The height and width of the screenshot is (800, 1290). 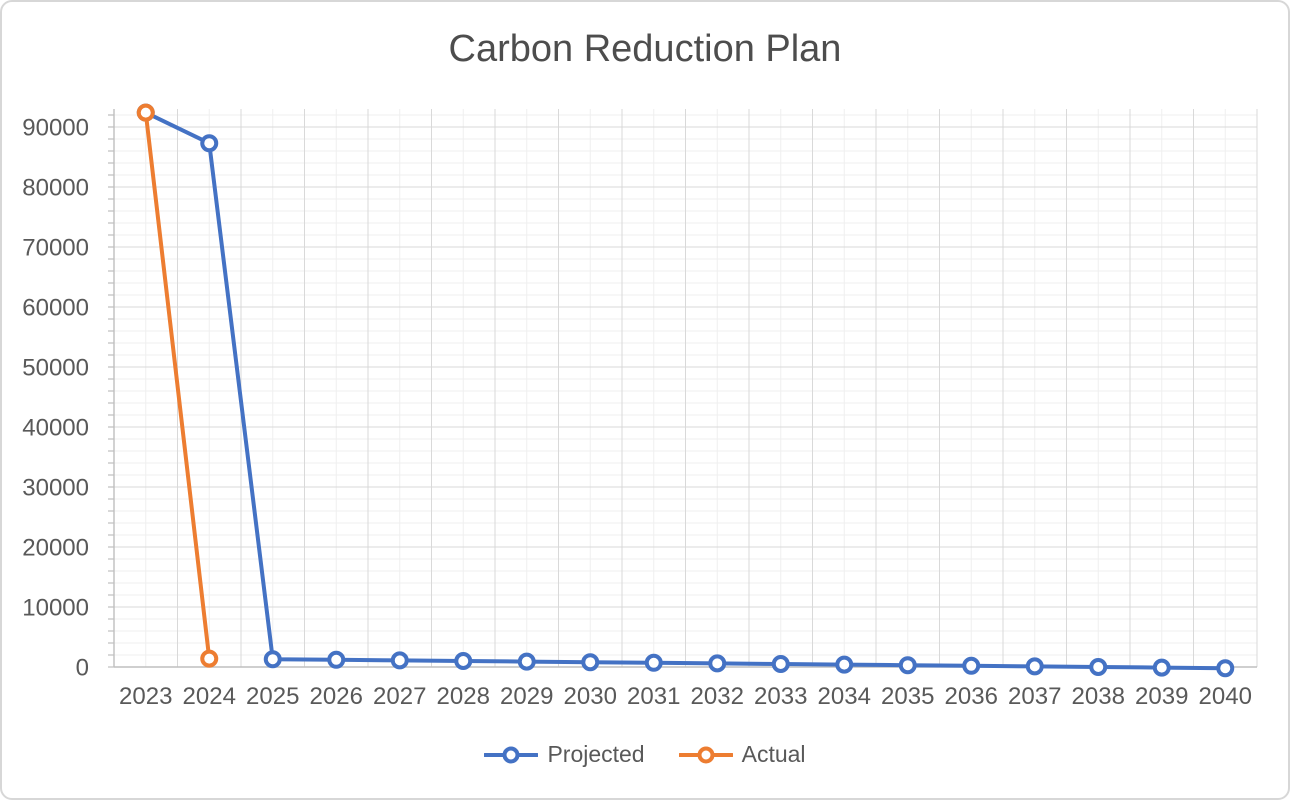 I want to click on x-axis-tick-label: 2031, so click(x=653, y=696).